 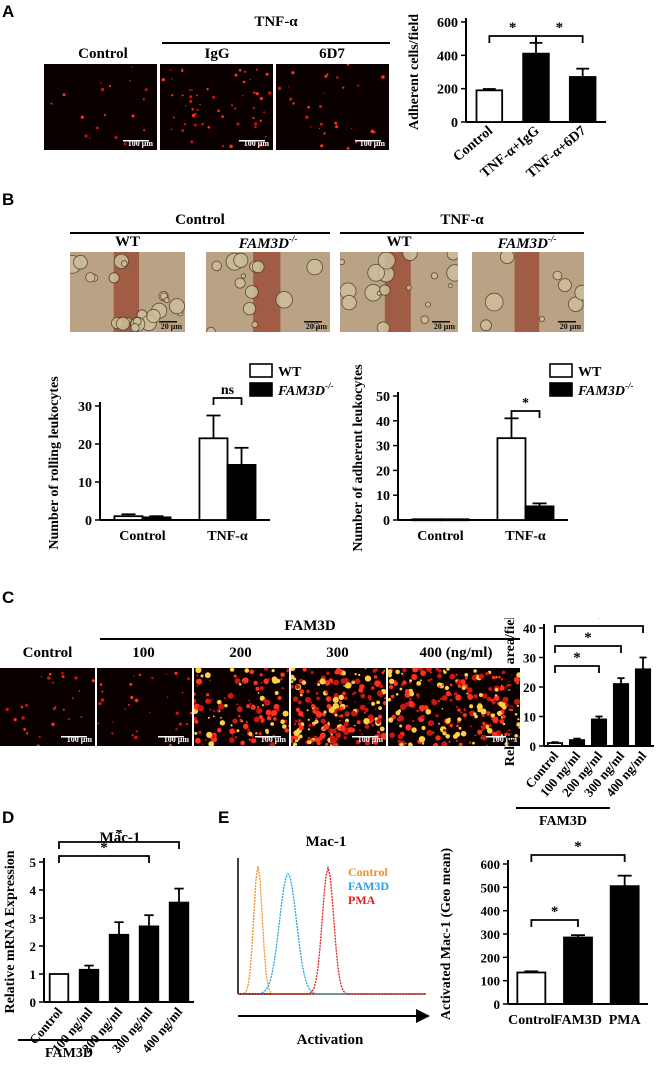 What do you see at coordinates (338, 707) in the screenshot?
I see `c-300-micrograph: 100 μm` at bounding box center [338, 707].